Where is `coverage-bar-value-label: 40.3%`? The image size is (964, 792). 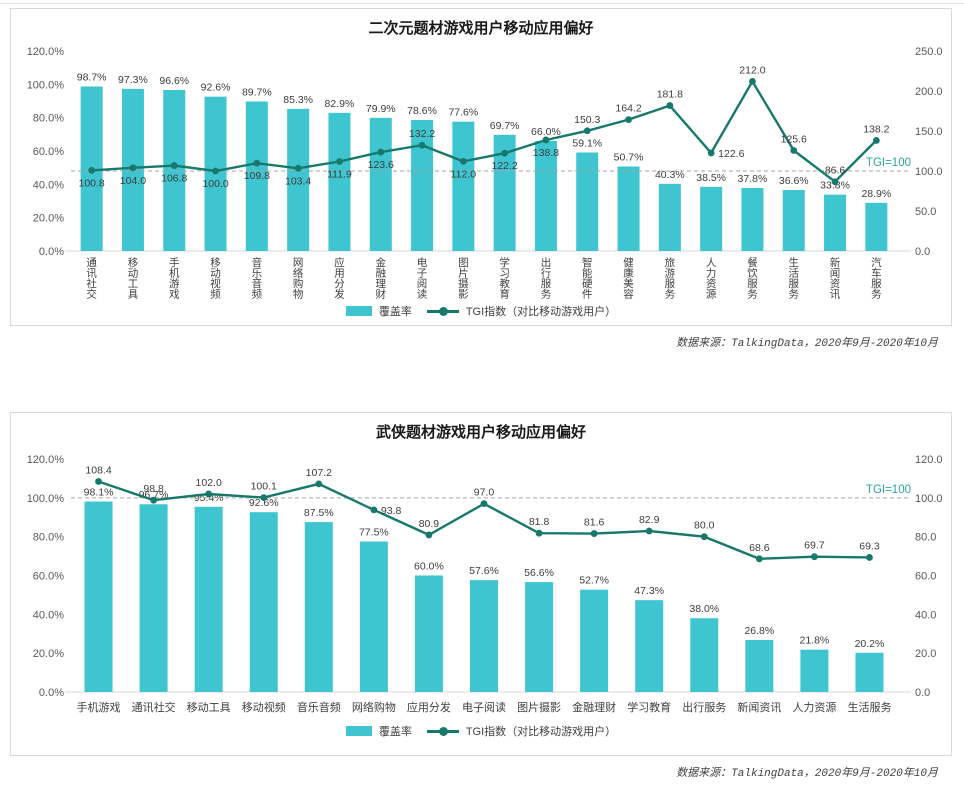 coverage-bar-value-label: 40.3% is located at coordinates (670, 175).